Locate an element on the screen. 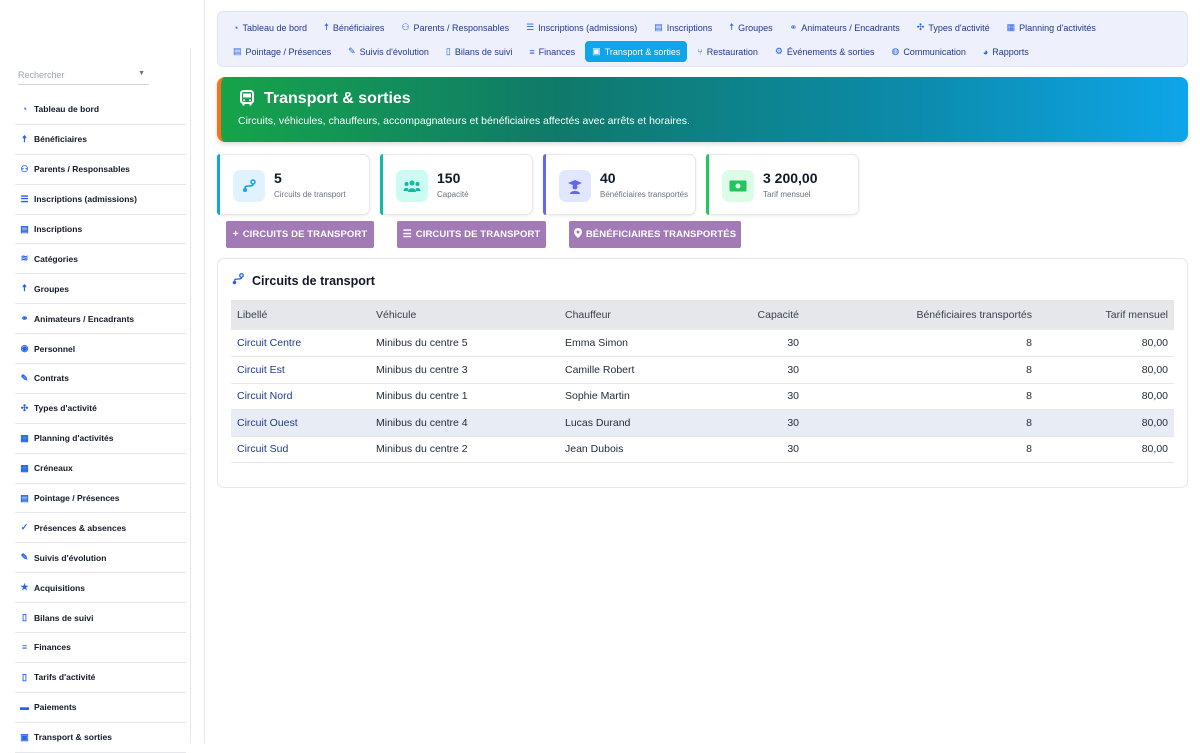 The width and height of the screenshot is (1200, 753). map-marker-icon is located at coordinates (577, 234).